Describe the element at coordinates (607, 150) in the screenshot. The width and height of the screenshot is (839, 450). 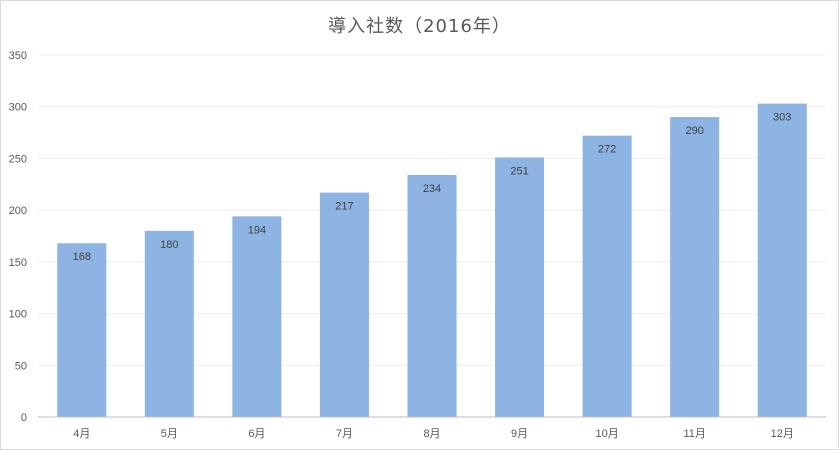
I see `data-label-10月: 272` at that location.